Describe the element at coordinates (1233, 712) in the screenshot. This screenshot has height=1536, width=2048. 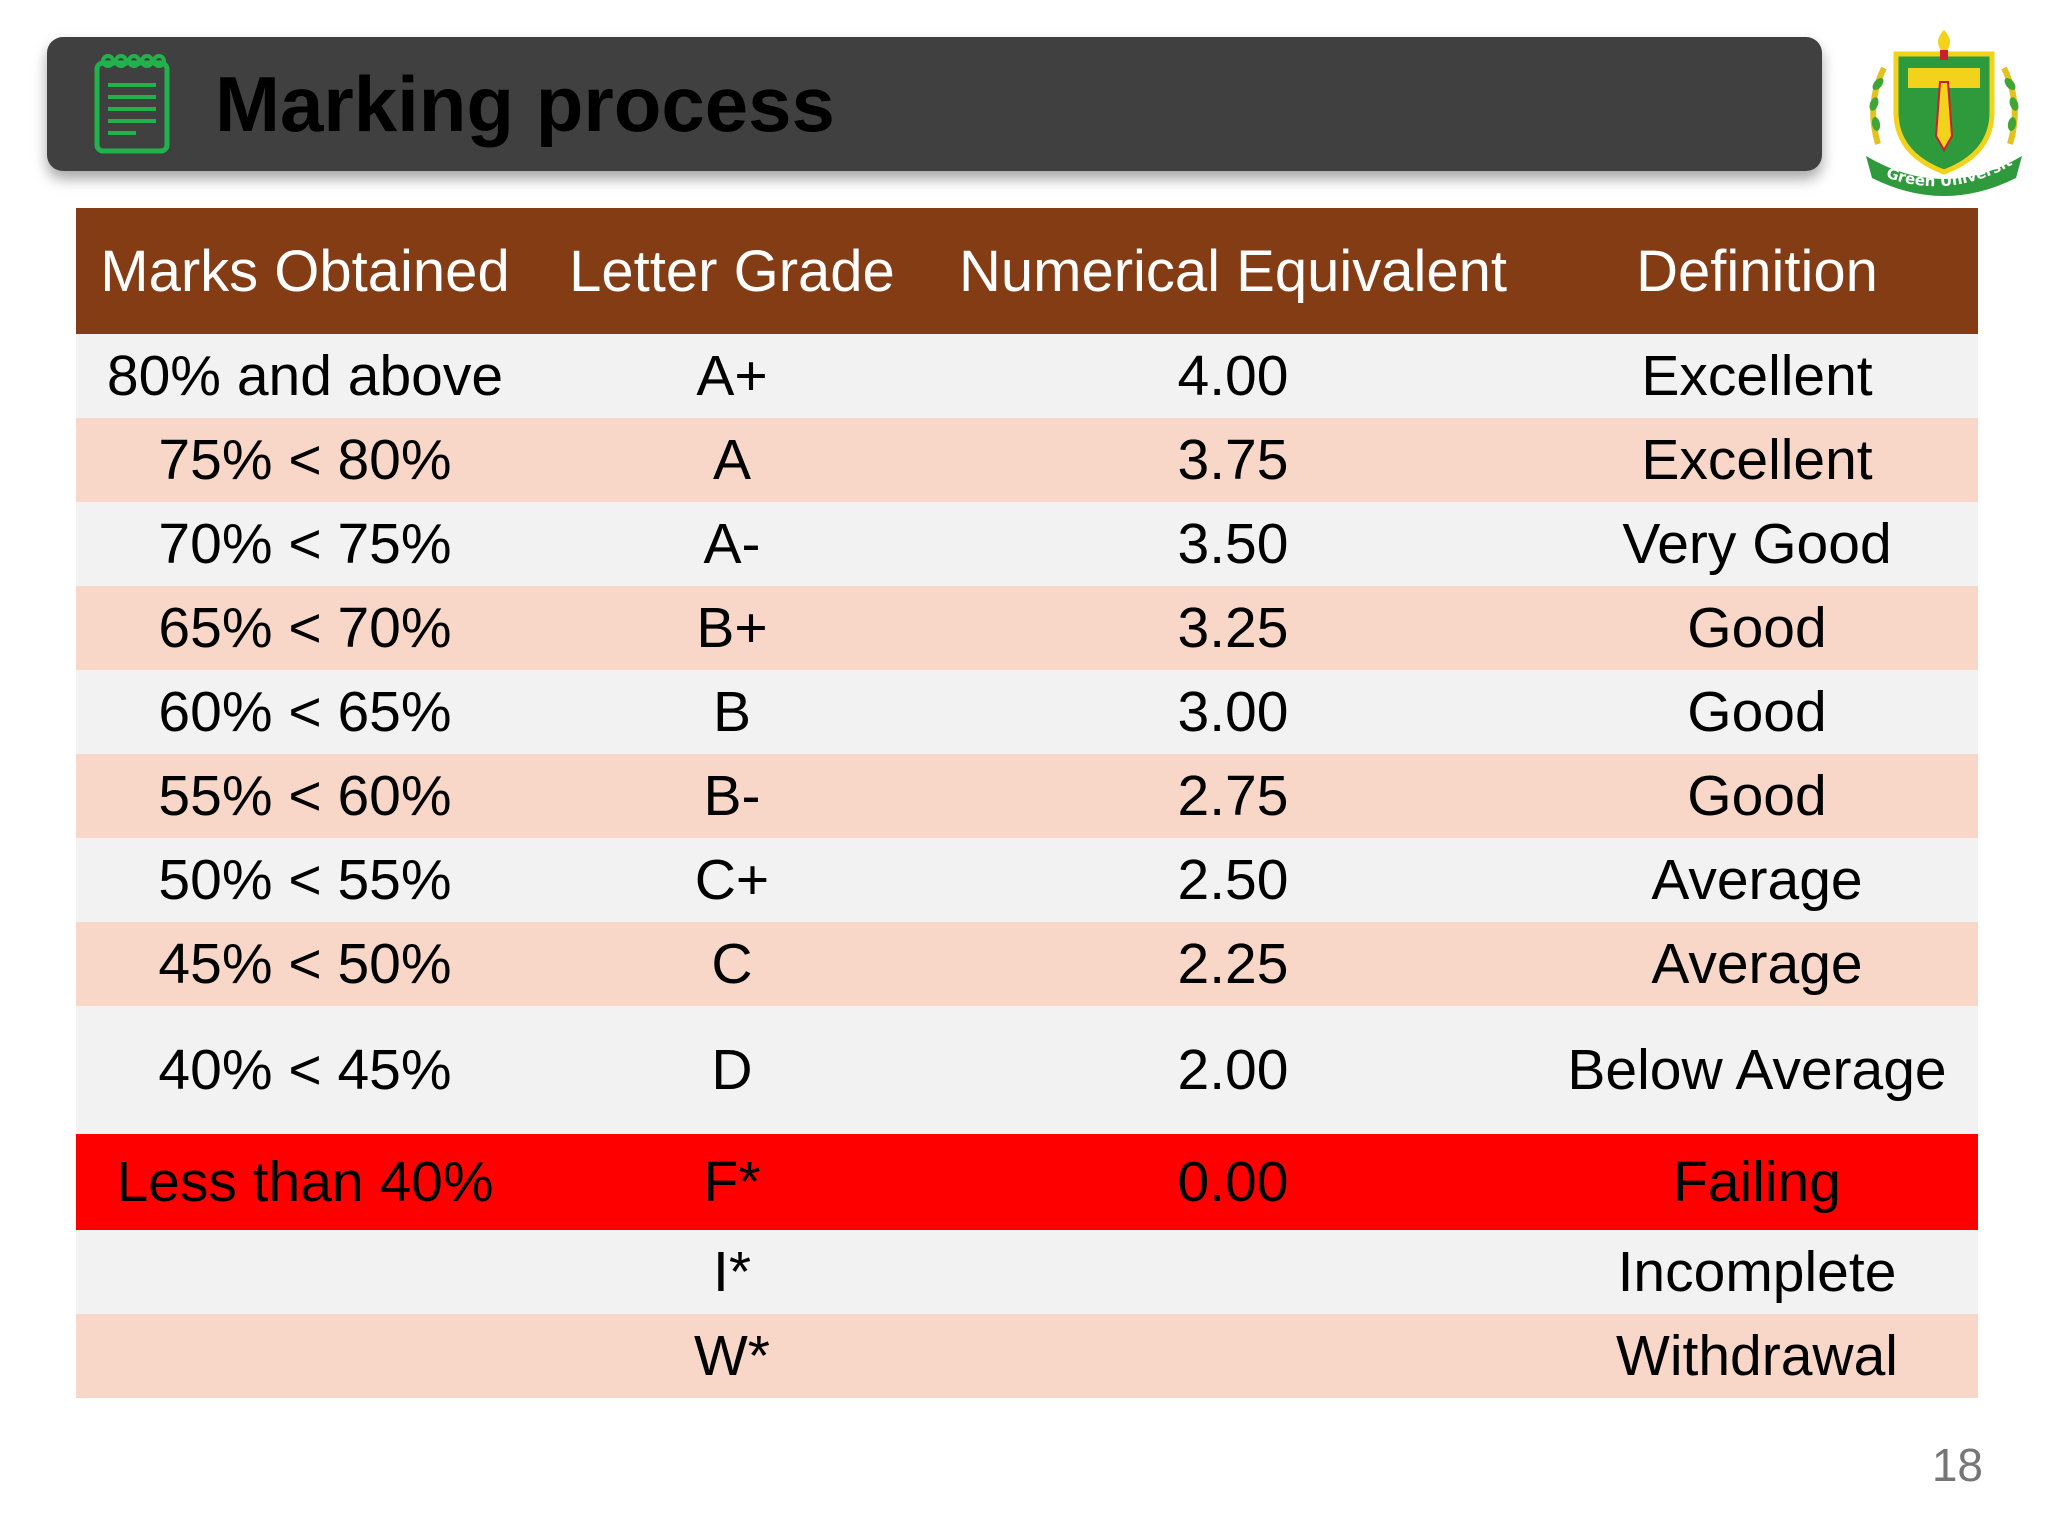
I see `points-cell: 3.00` at that location.